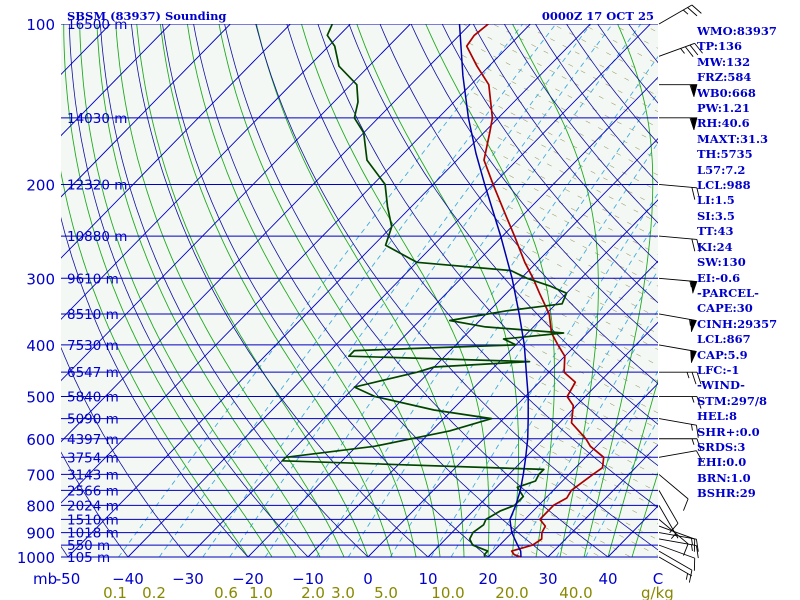  I want to click on height-label: 16500 m, so click(97, 25).